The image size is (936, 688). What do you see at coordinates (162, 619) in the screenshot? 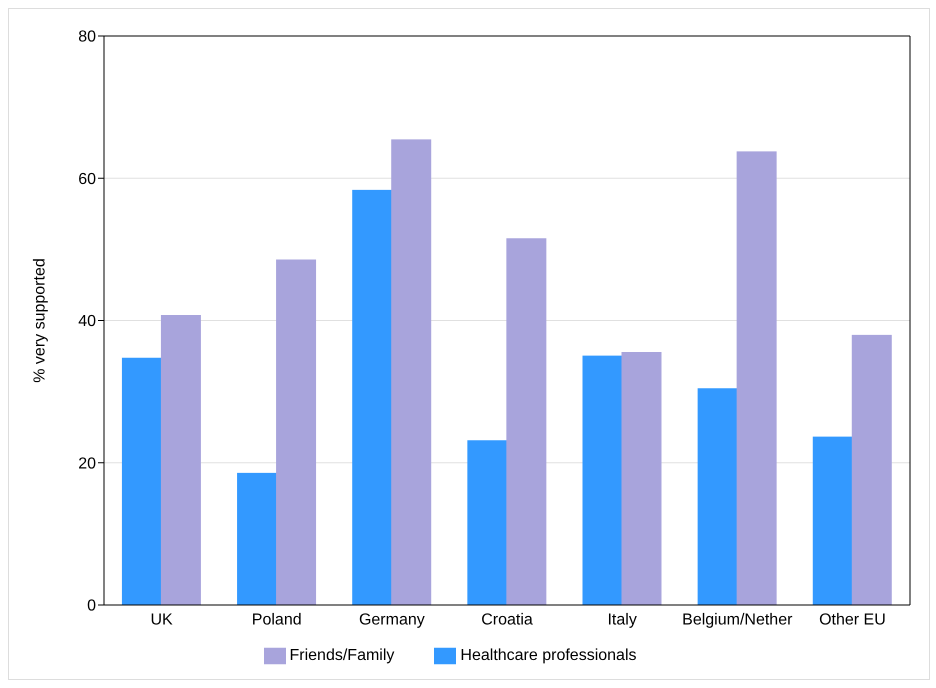
I see `x-tick-label: UK` at bounding box center [162, 619].